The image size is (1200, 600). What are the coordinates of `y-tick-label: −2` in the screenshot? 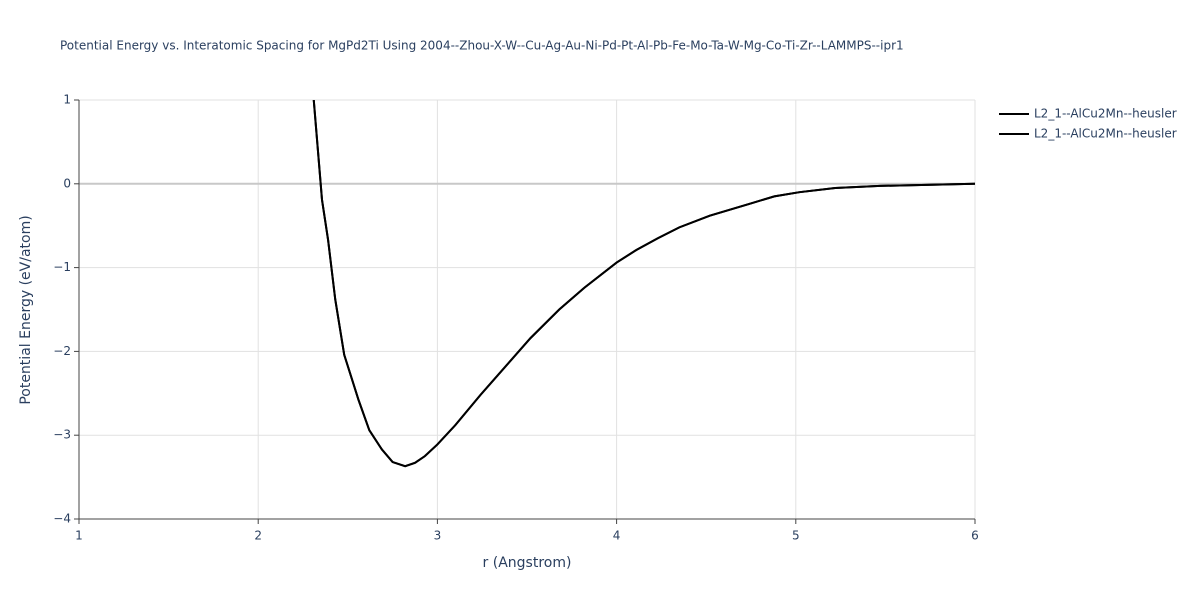 It's located at (62, 351).